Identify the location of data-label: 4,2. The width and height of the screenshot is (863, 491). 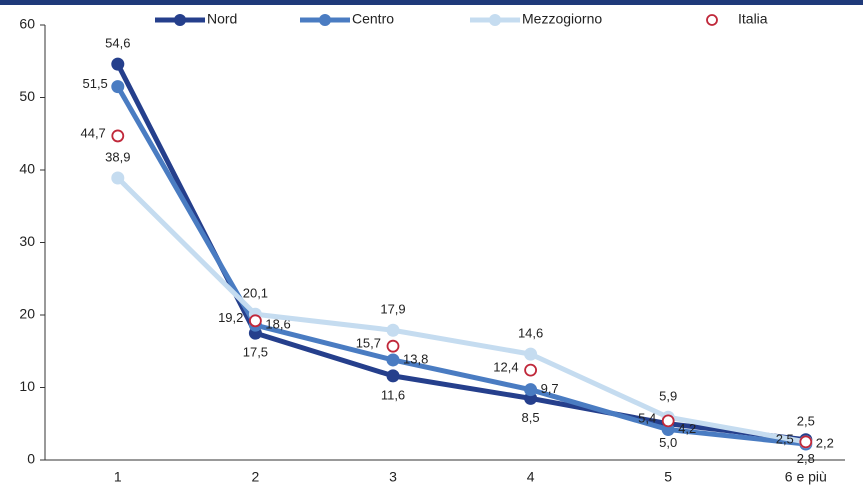
(687, 428).